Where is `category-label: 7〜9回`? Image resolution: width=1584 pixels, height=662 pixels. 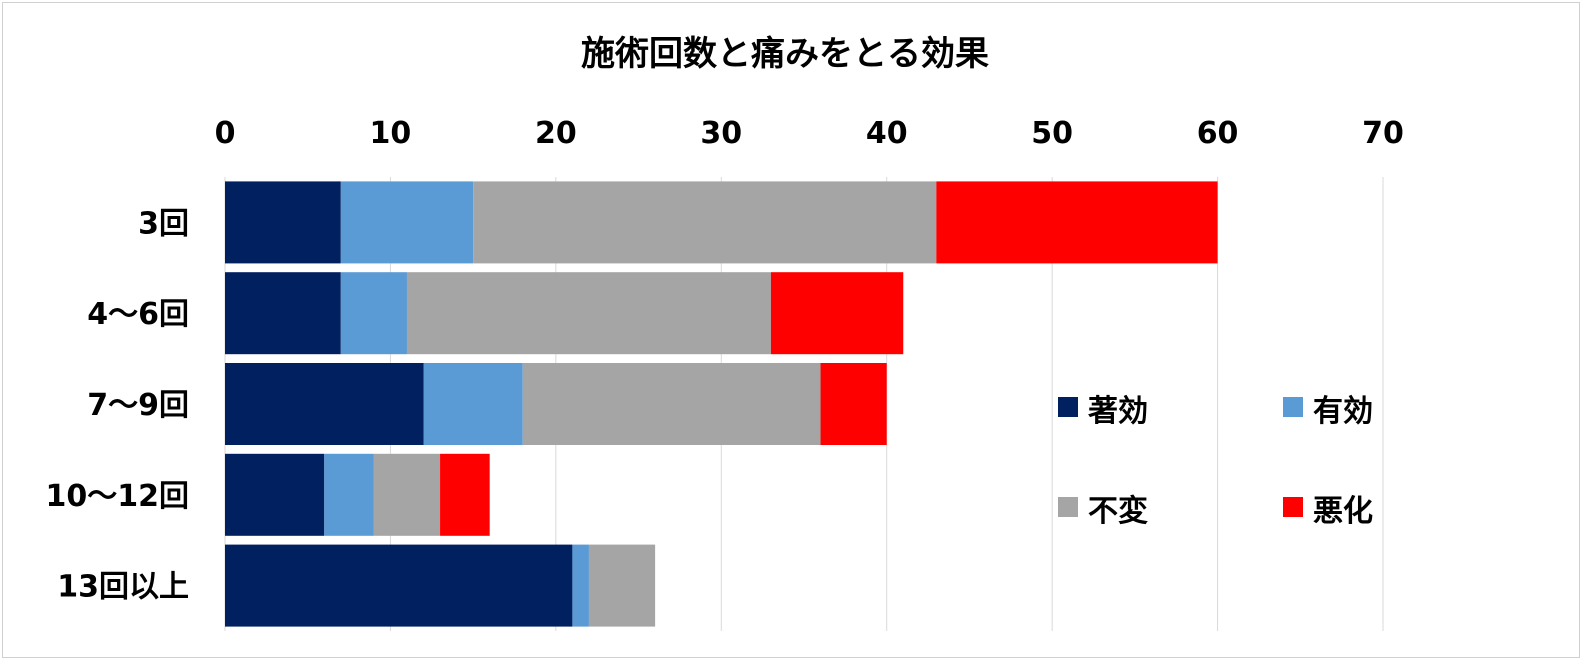
category-label: 7〜9回 is located at coordinates (138, 405).